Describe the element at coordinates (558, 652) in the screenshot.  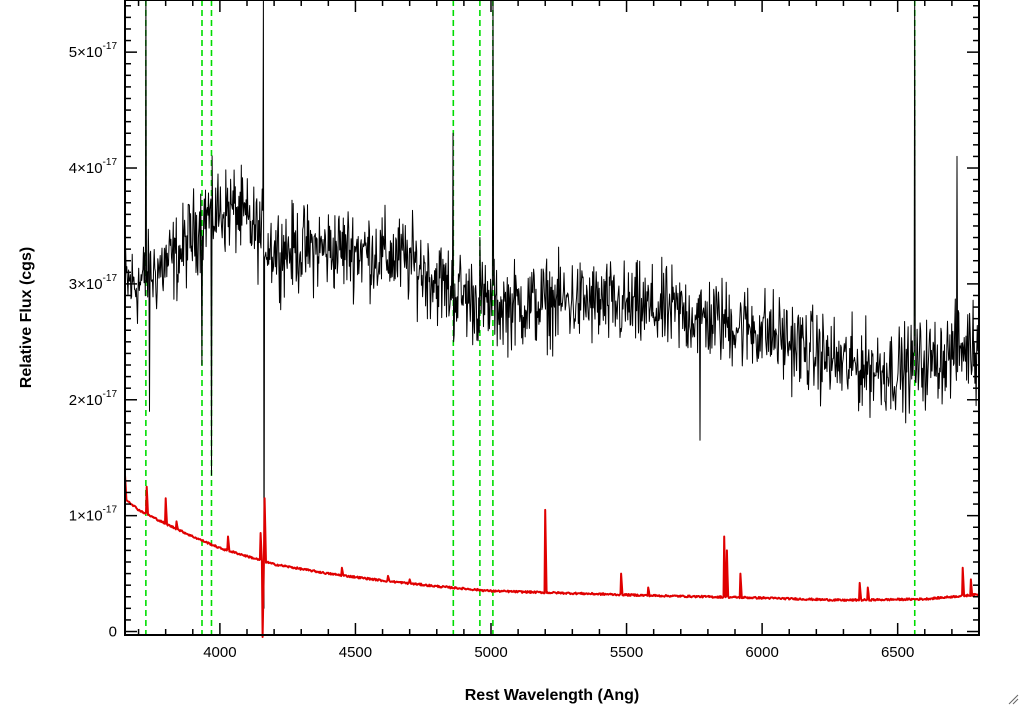
I see `x-tick-labels: 4000 4500 5000 5500 6000 6500` at that location.